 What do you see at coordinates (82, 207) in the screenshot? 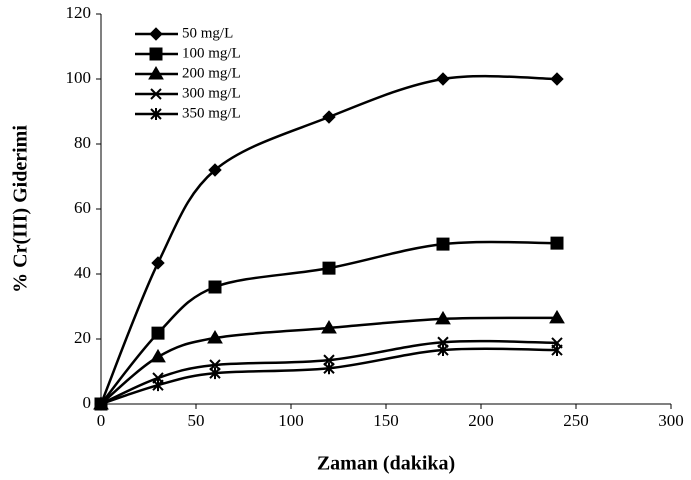
I see `y-tick-label: 60` at bounding box center [82, 207].